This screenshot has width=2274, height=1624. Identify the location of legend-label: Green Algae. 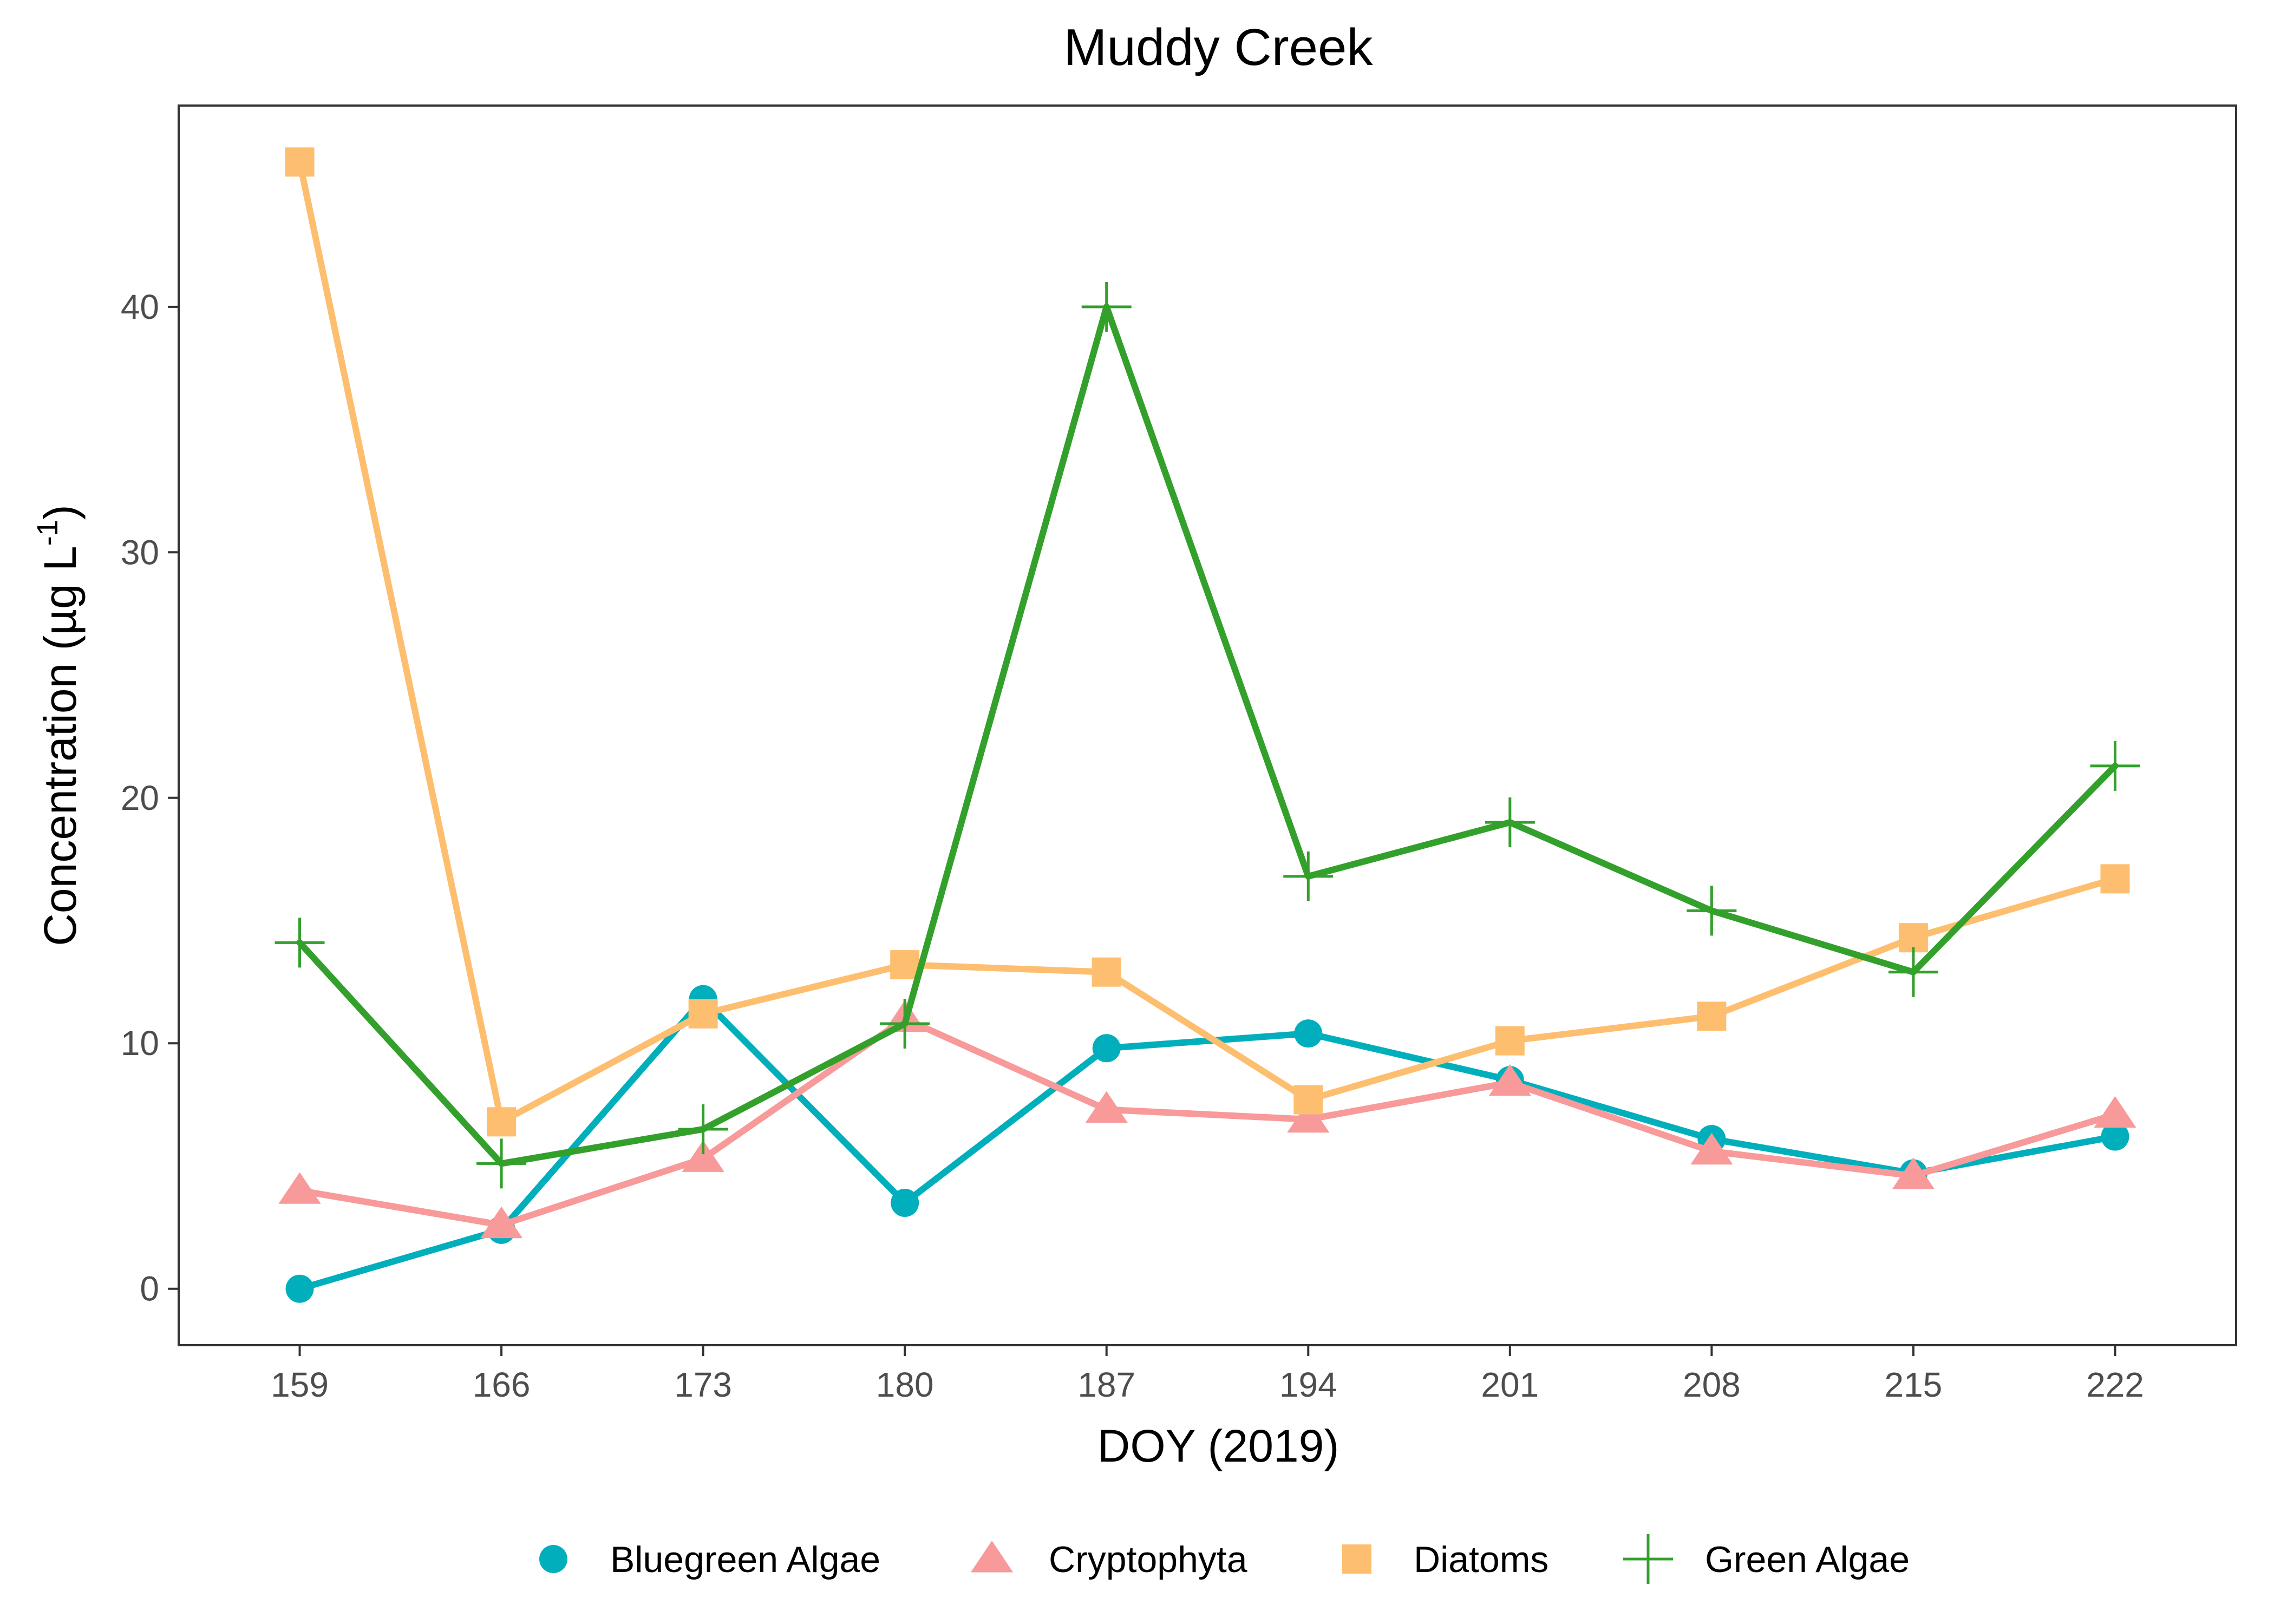
(1808, 1560).